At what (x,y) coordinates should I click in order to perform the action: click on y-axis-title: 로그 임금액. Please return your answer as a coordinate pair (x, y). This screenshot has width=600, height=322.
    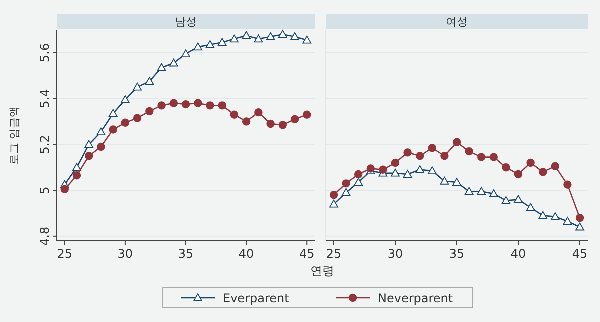
    Looking at the image, I should click on (14, 135).